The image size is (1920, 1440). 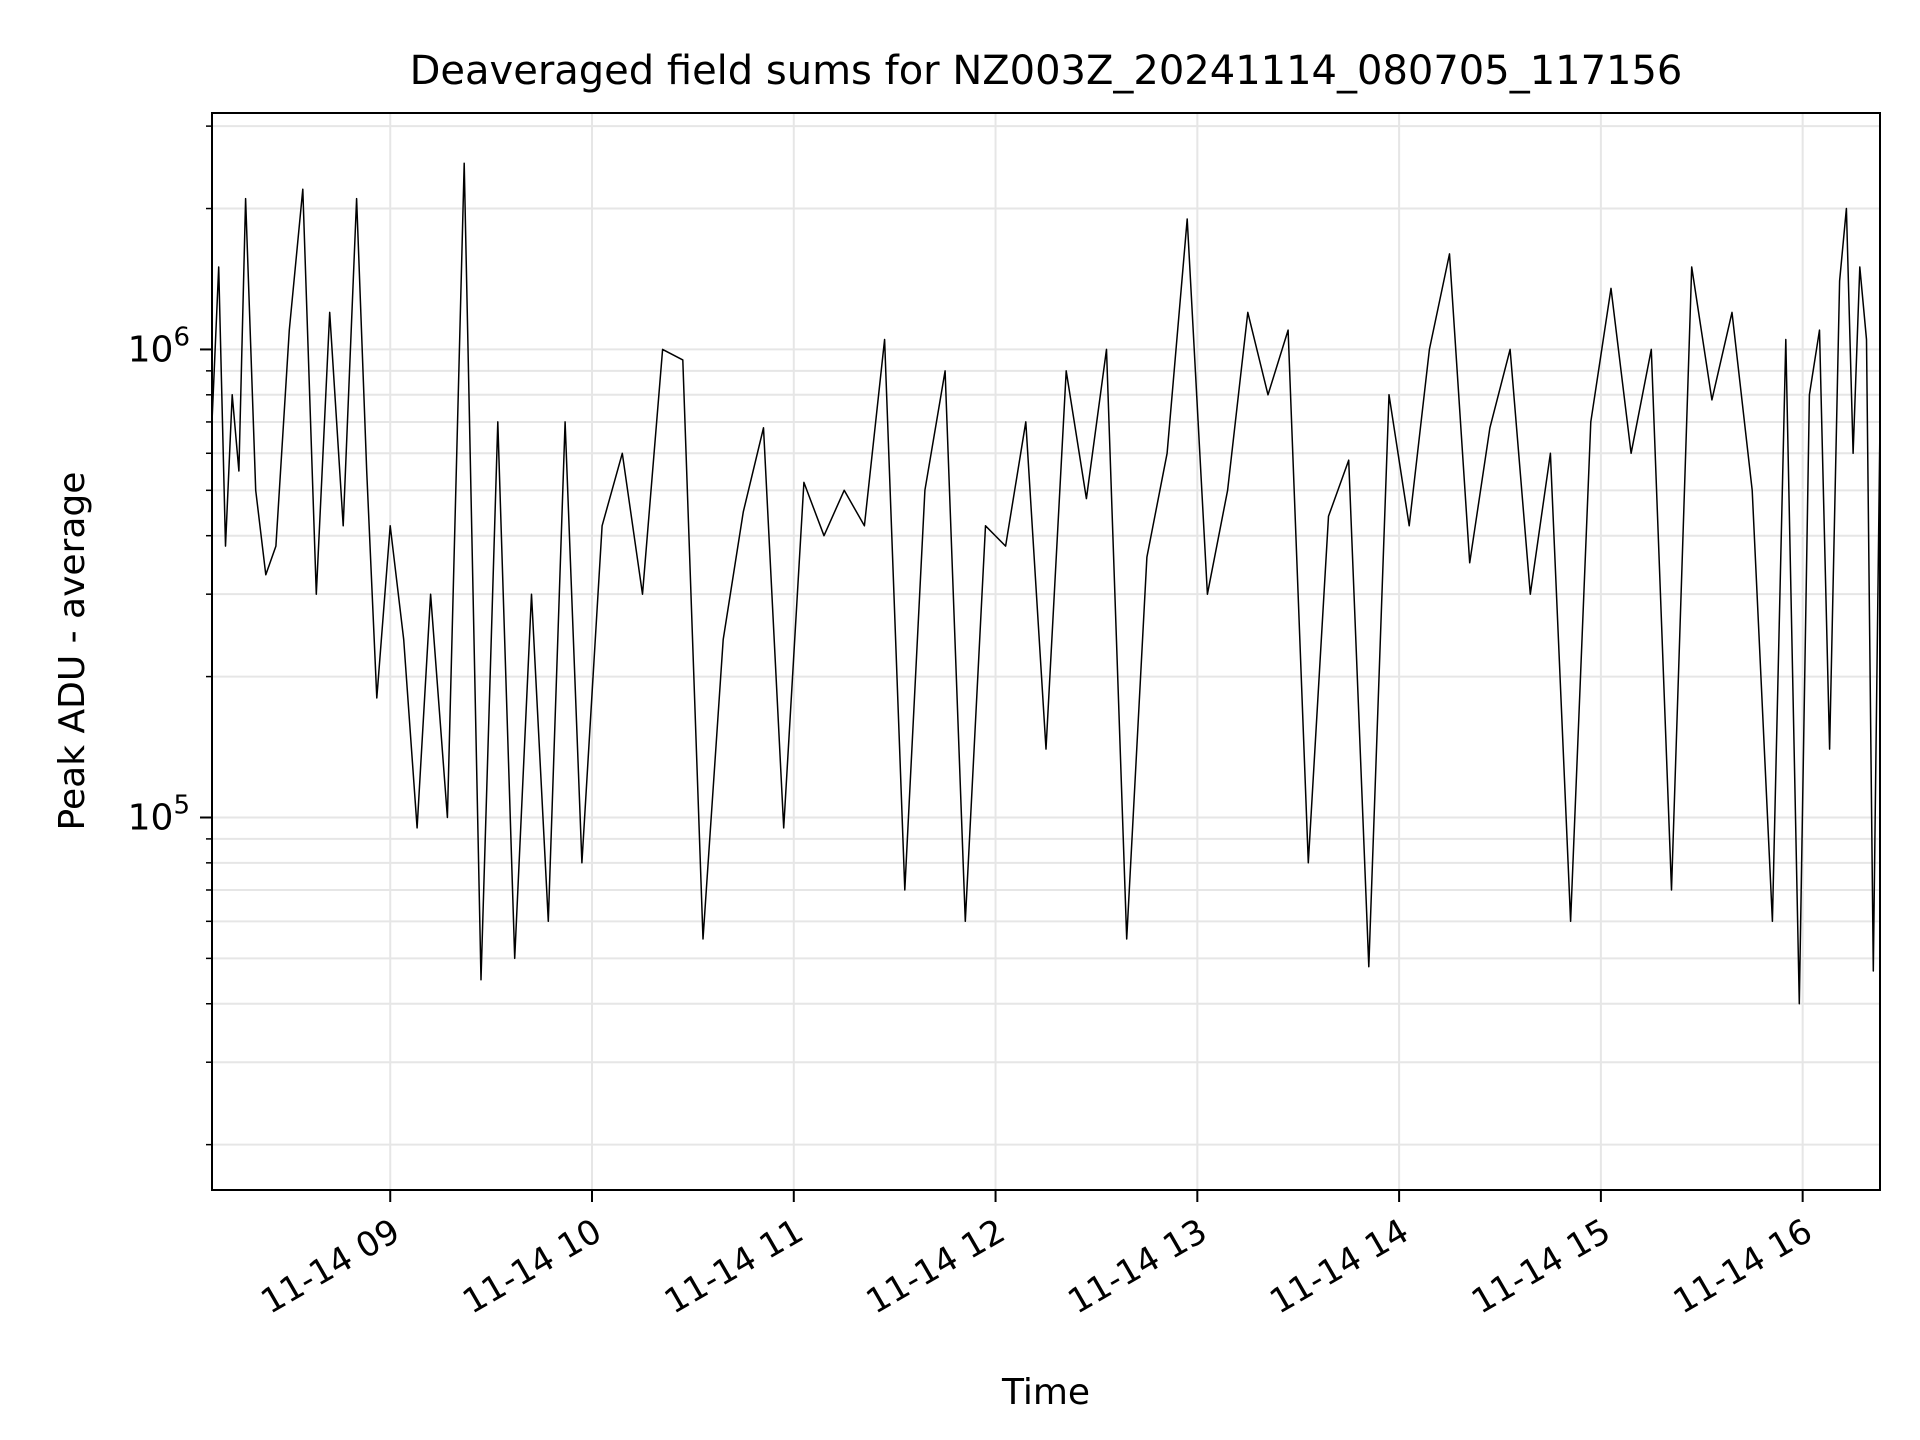 I want to click on y-axis-ticks: 10⁵ 10⁶, so click(x=170, y=635).